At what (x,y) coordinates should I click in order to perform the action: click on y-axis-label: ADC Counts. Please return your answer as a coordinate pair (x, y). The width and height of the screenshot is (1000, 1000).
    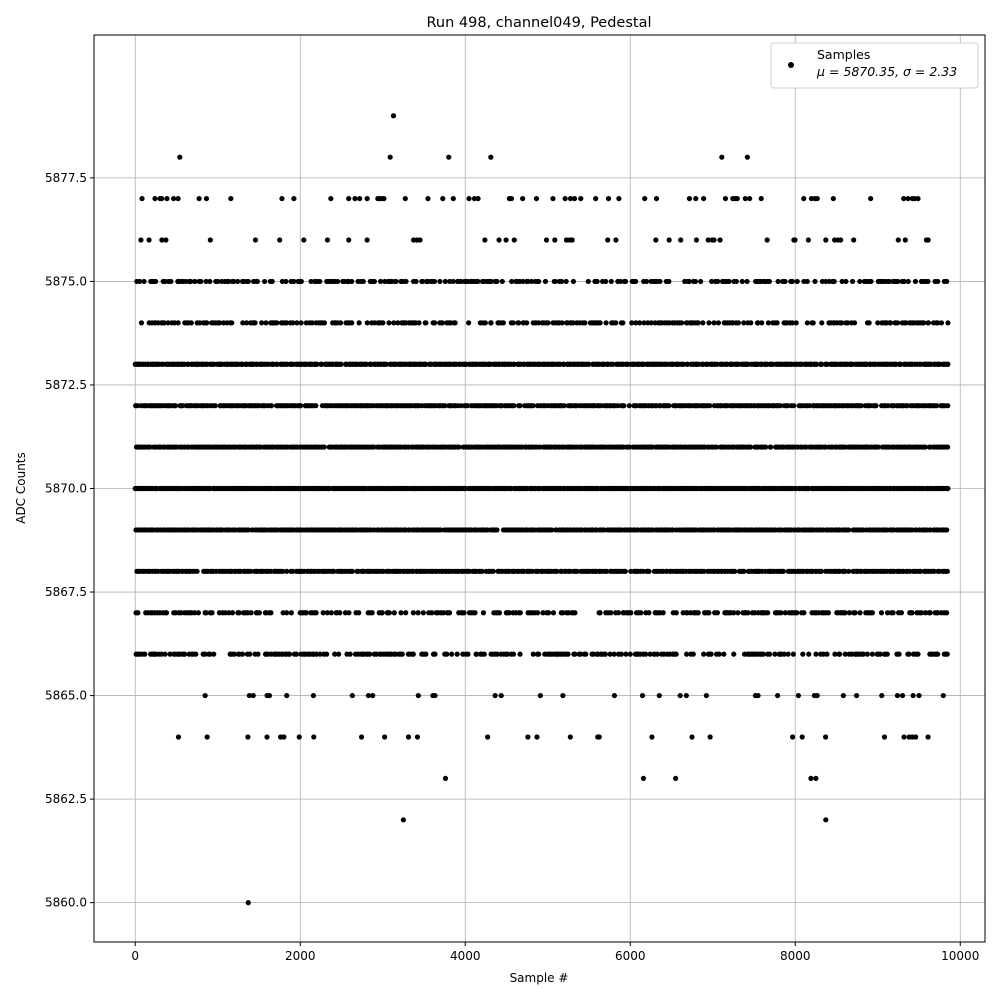
    Looking at the image, I should click on (21, 488).